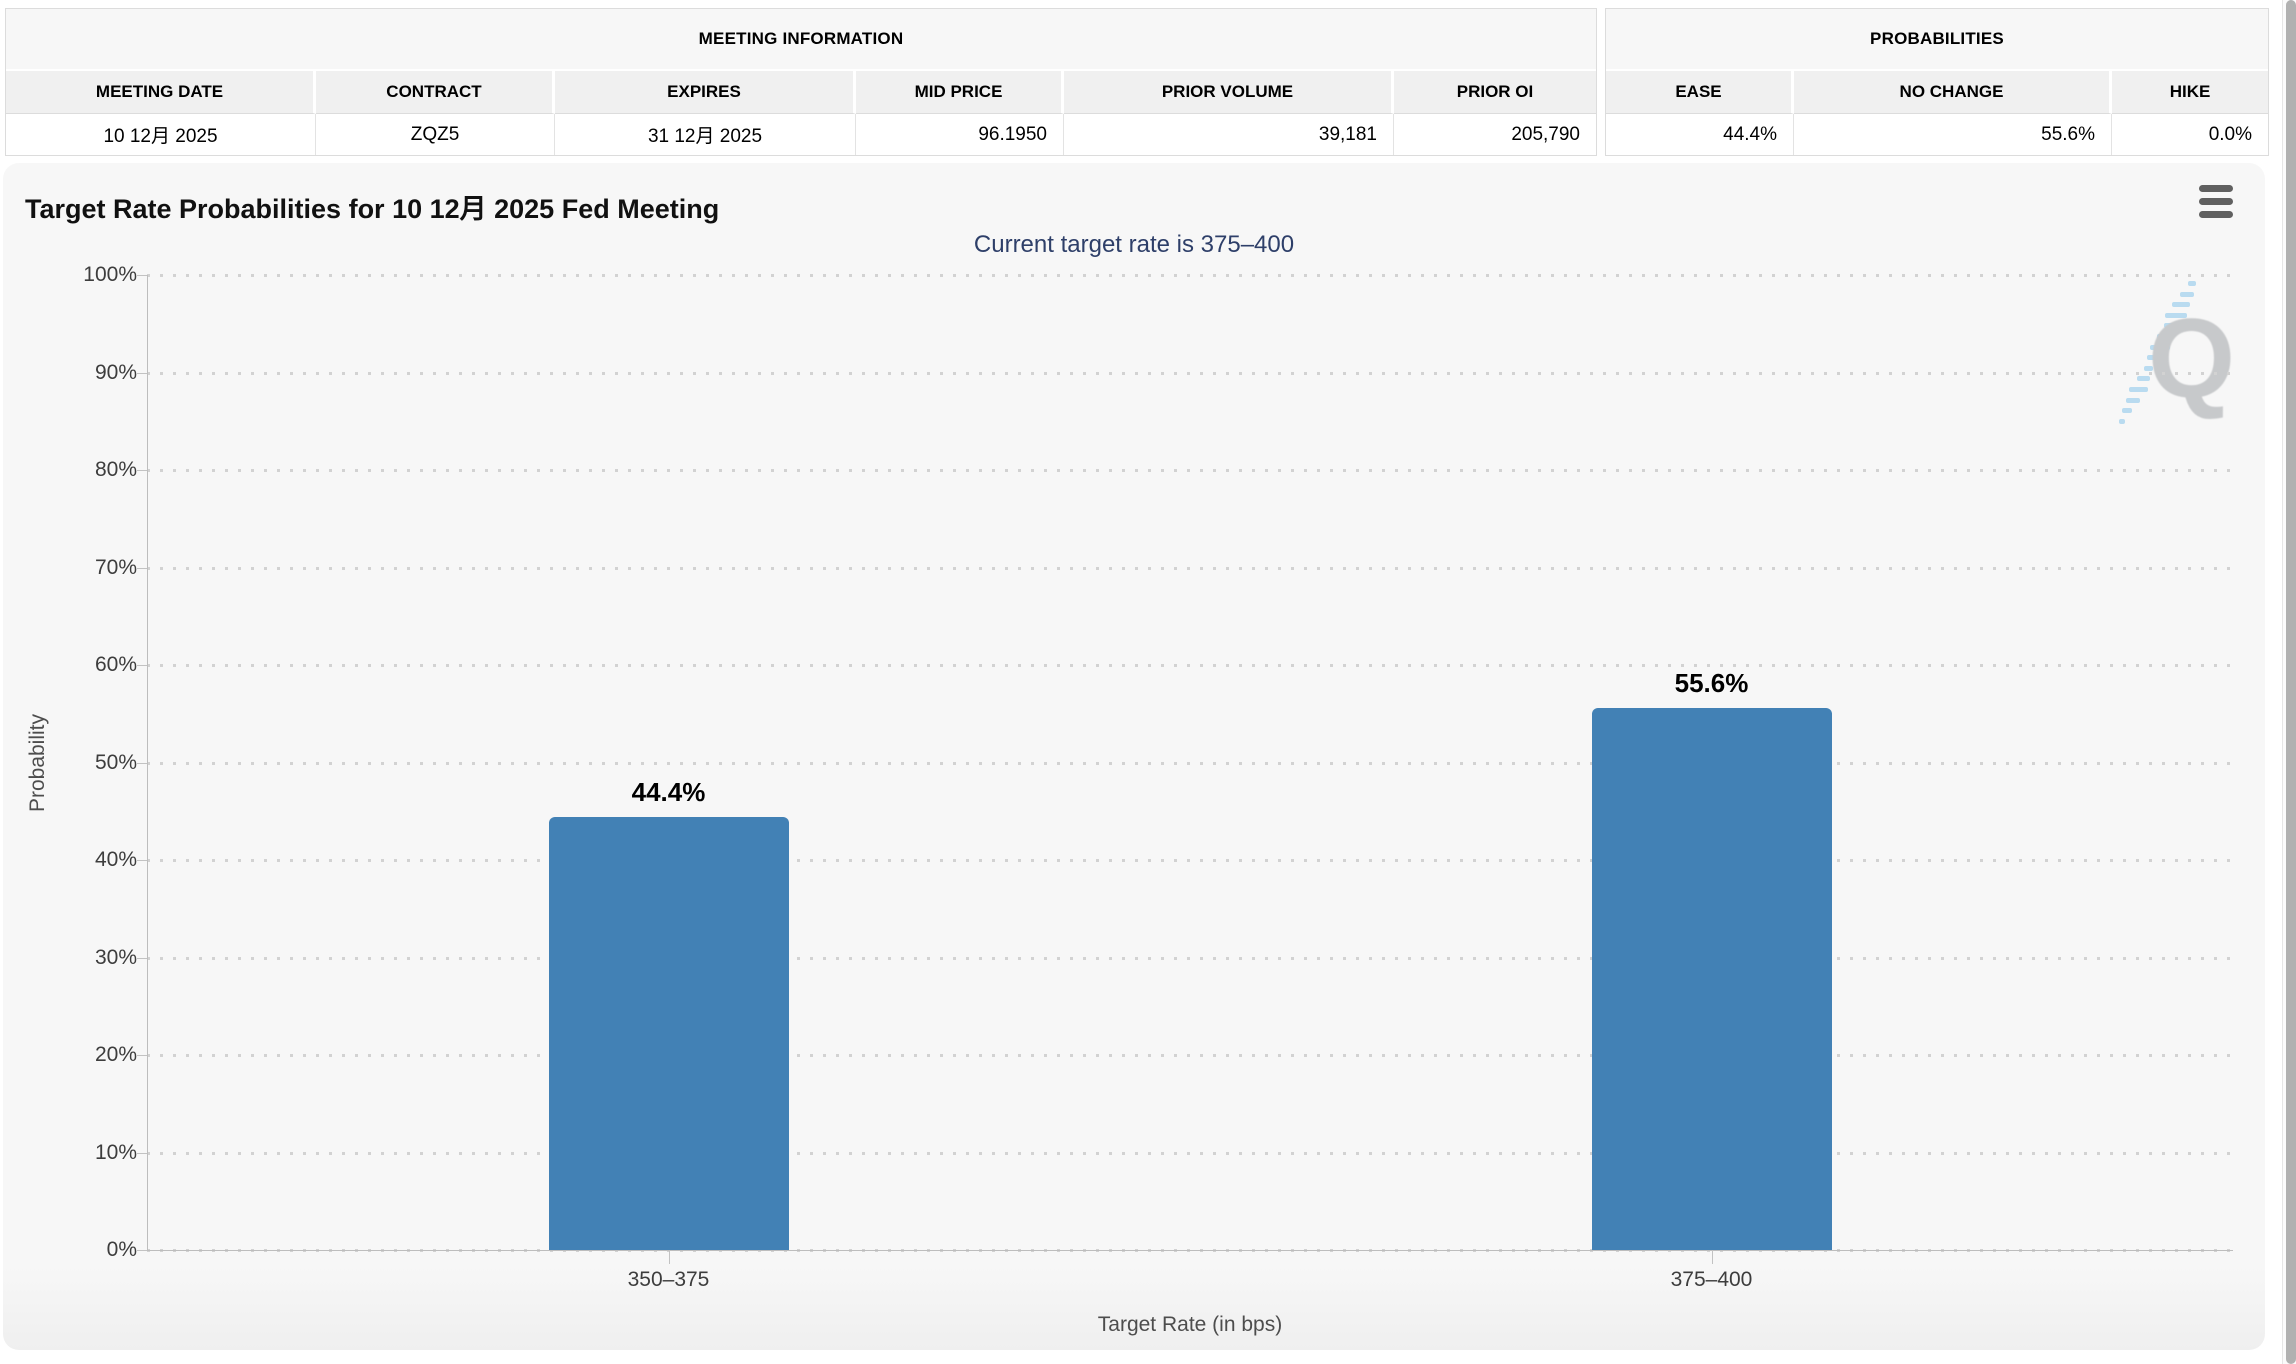 This screenshot has height=1364, width=2296. Describe the element at coordinates (1229, 134) in the screenshot. I see `prior-volume-value: 39,181` at that location.